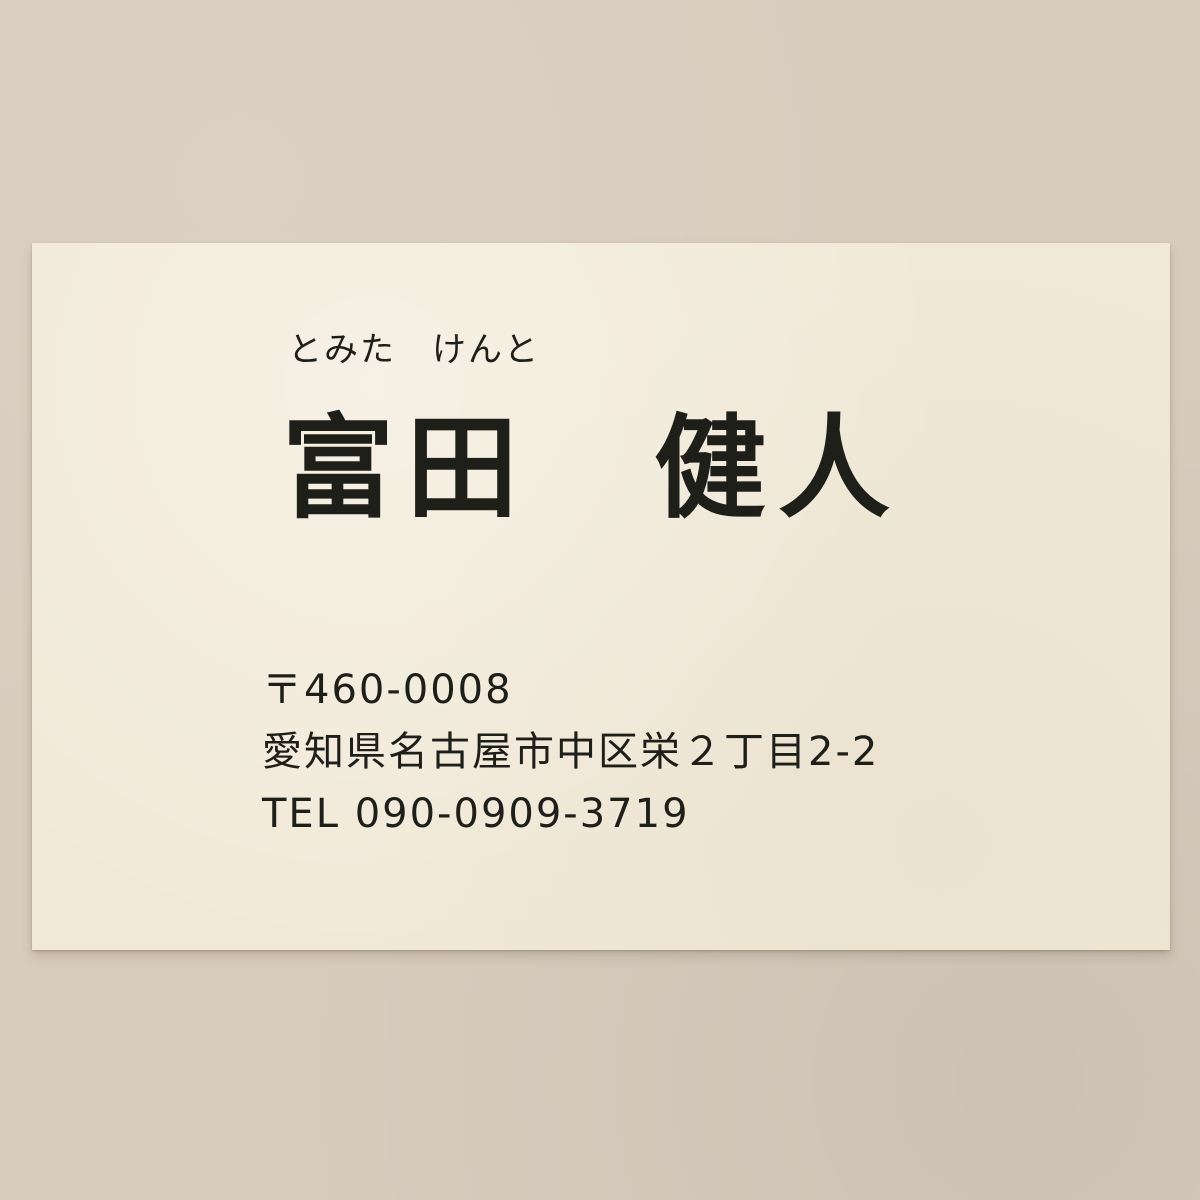  Describe the element at coordinates (592, 469) in the screenshot. I see `person-name: 富田 健人` at that location.